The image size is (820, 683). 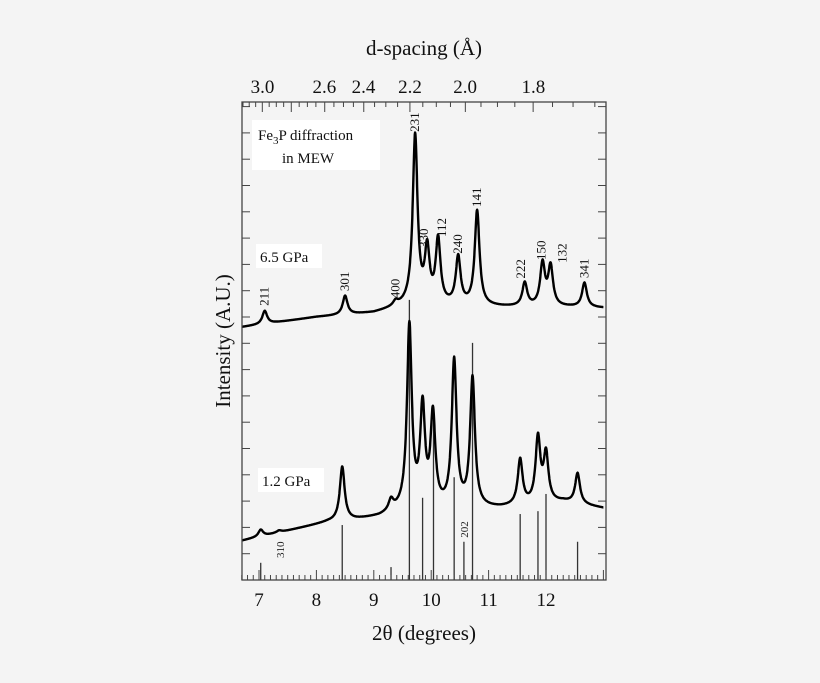 What do you see at coordinates (286, 482) in the screenshot?
I see `series-label-1.2gpa: 1.2 GPa` at bounding box center [286, 482].